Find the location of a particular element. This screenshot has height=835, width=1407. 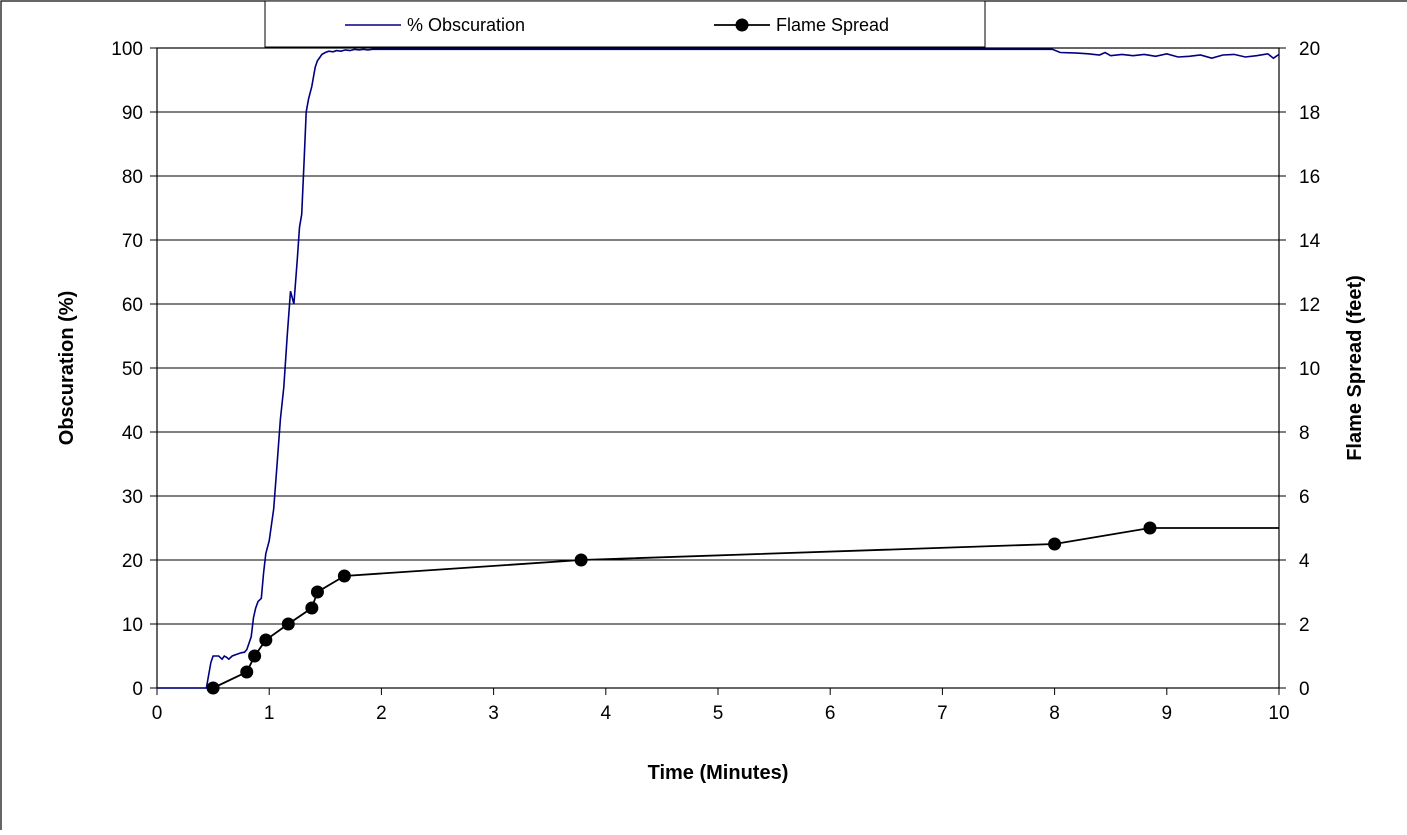

legend-box is located at coordinates (625, 24).